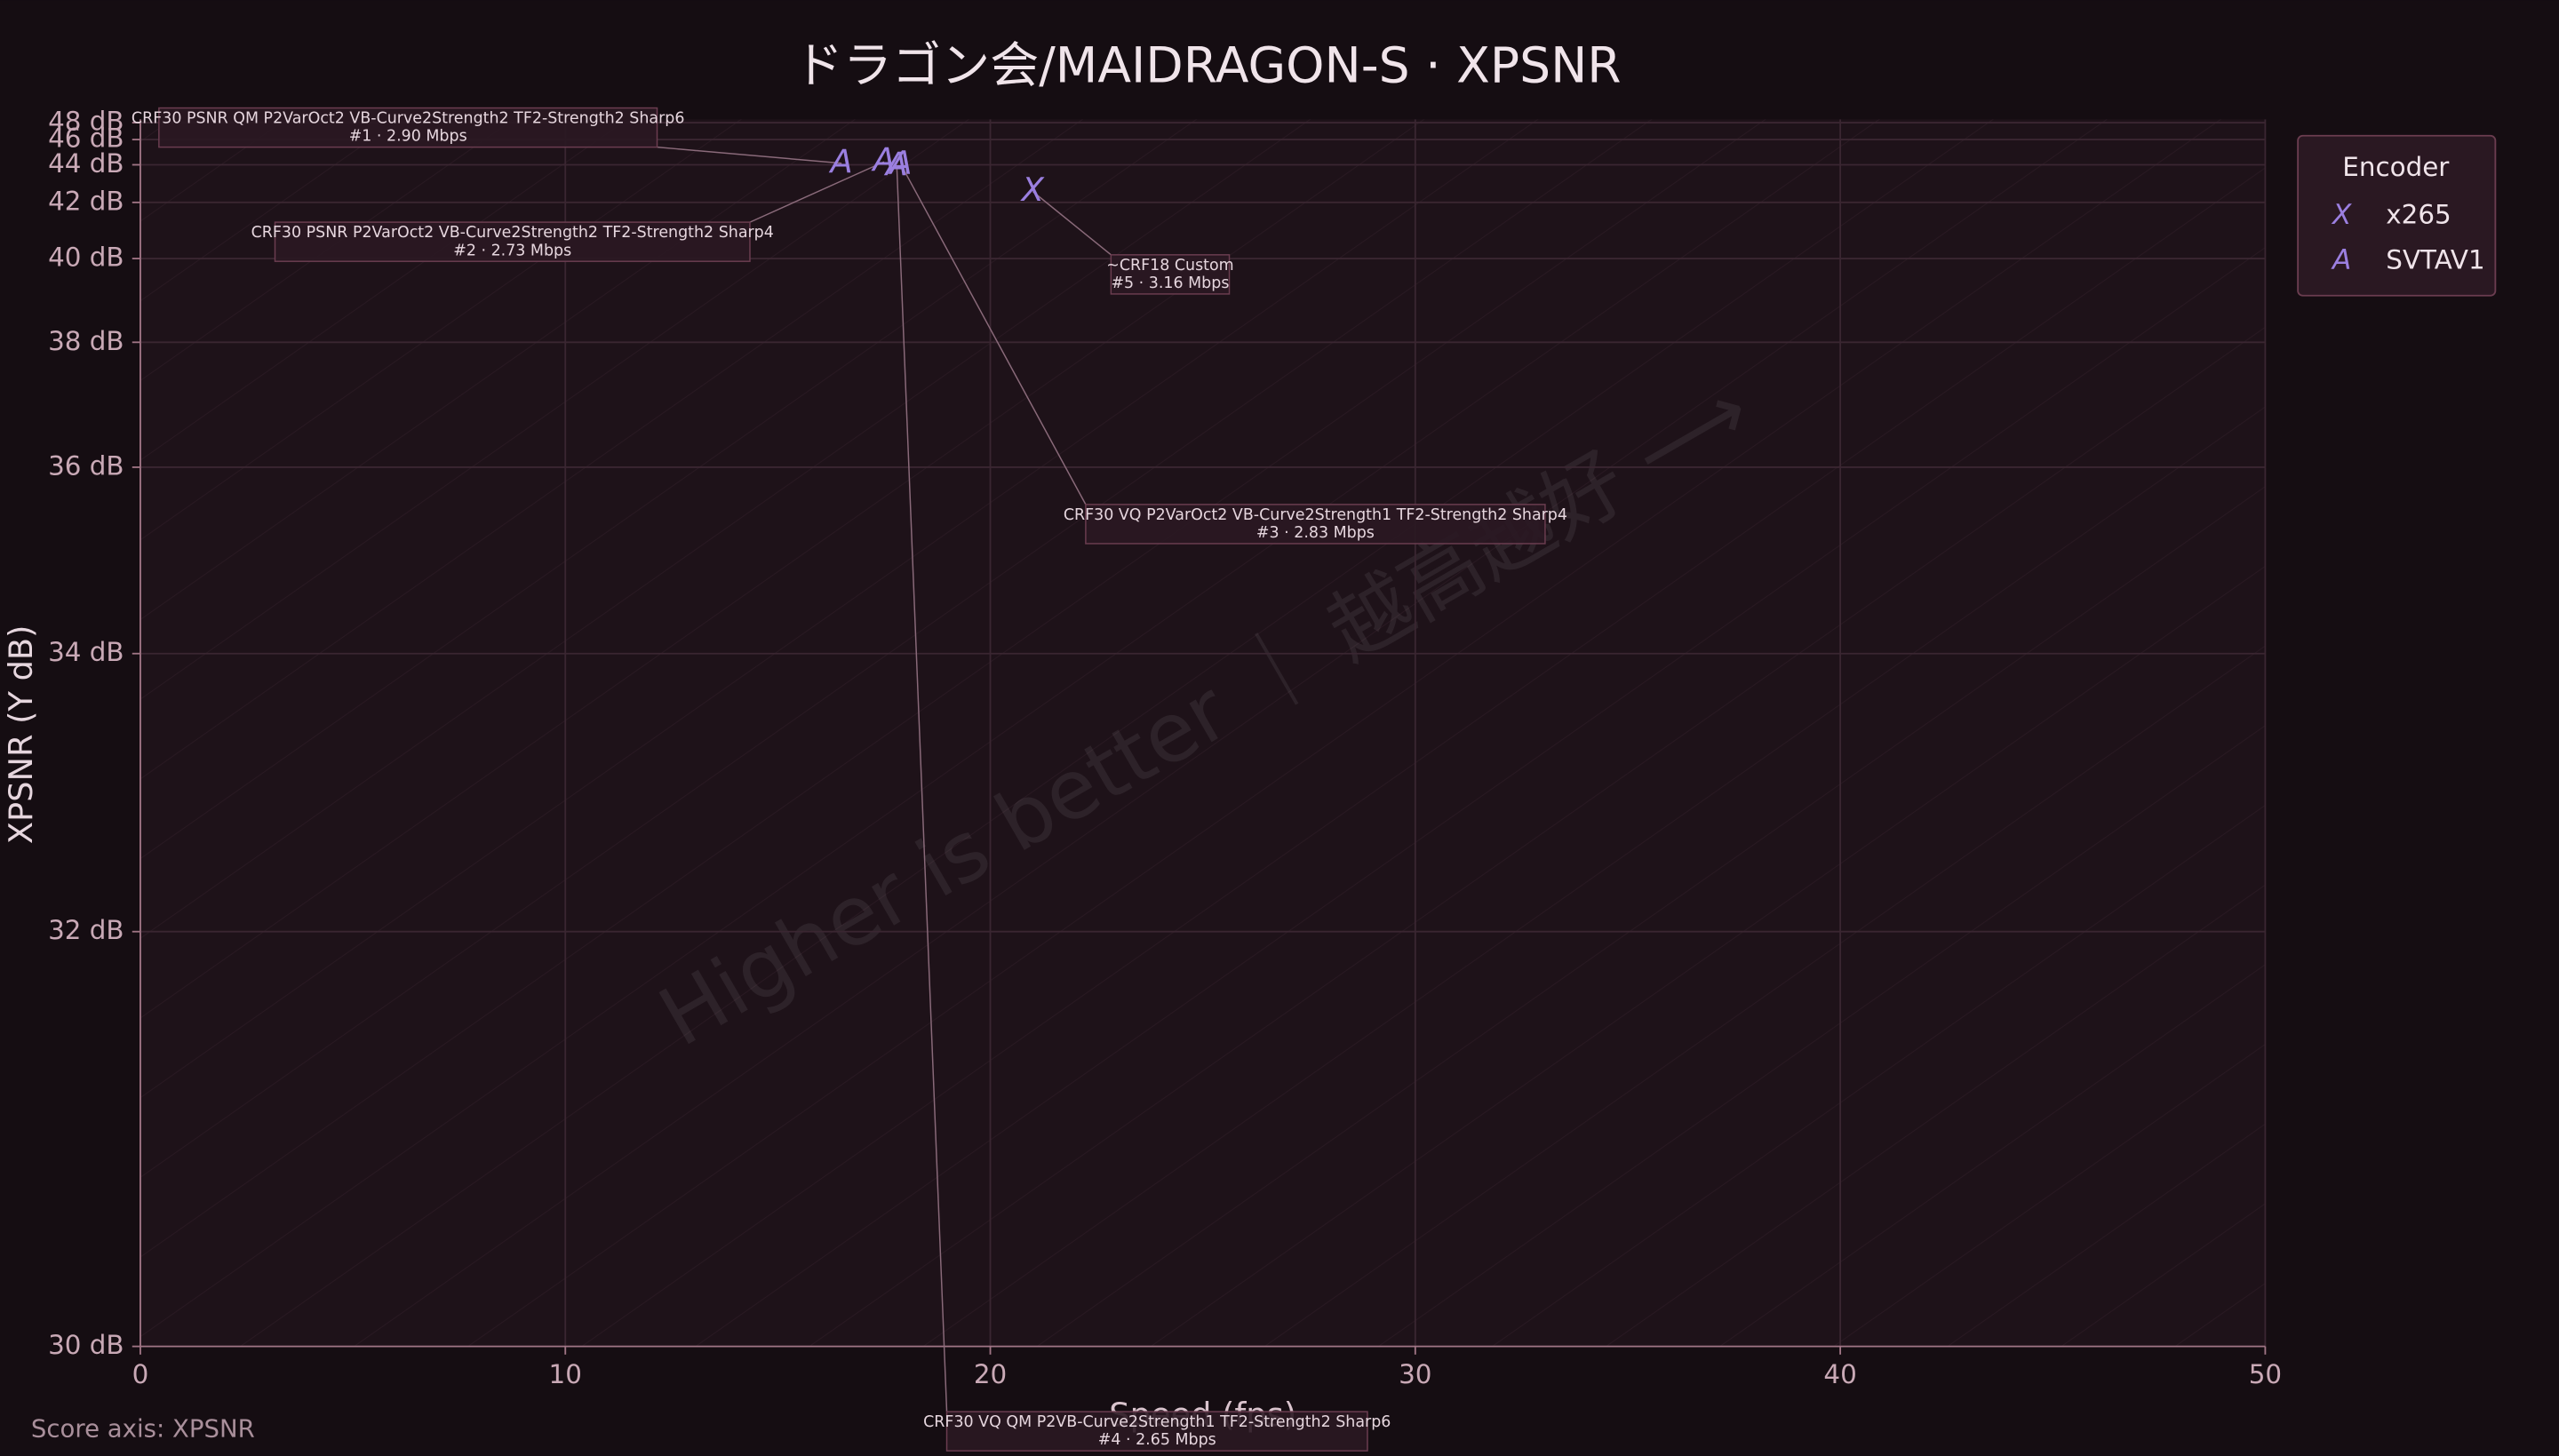 Image resolution: width=2559 pixels, height=1456 pixels. What do you see at coordinates (565, 1374) in the screenshot?
I see `x-tick-label: 10` at bounding box center [565, 1374].